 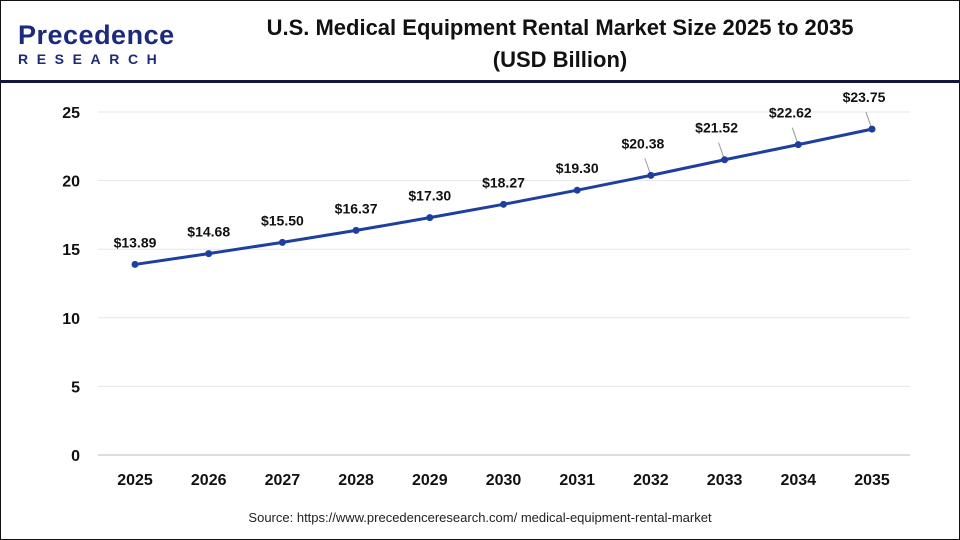 What do you see at coordinates (356, 208) in the screenshot?
I see `data-label: $16.37` at bounding box center [356, 208].